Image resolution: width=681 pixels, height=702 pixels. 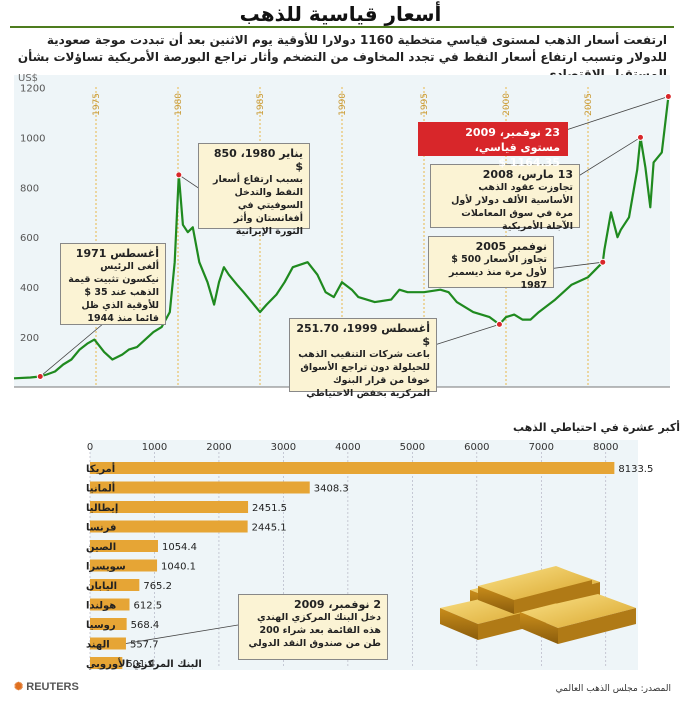 What do you see at coordinates (100, 468) in the screenshot?
I see `bar-category-label: أمريكا` at bounding box center [100, 468].